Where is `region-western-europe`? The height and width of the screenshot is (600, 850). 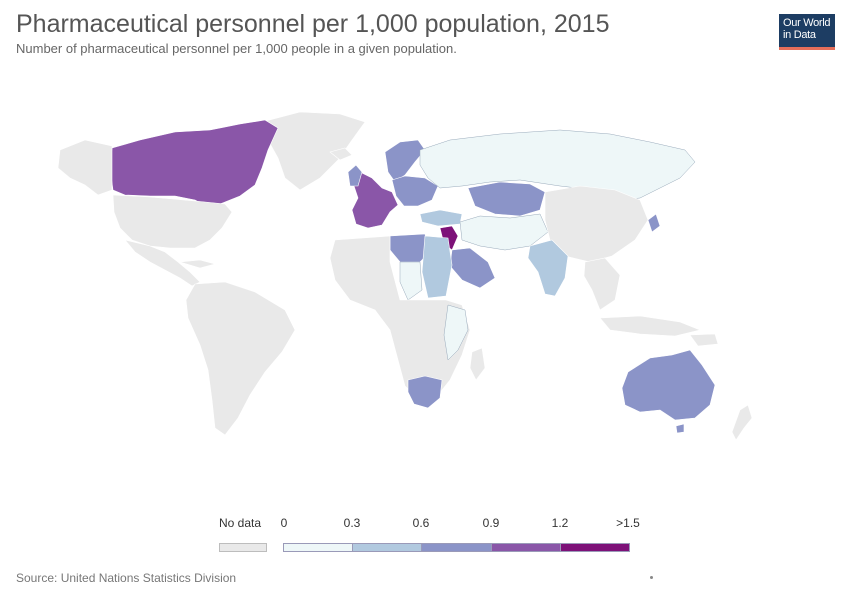
region-western-europe is located at coordinates (375, 200).